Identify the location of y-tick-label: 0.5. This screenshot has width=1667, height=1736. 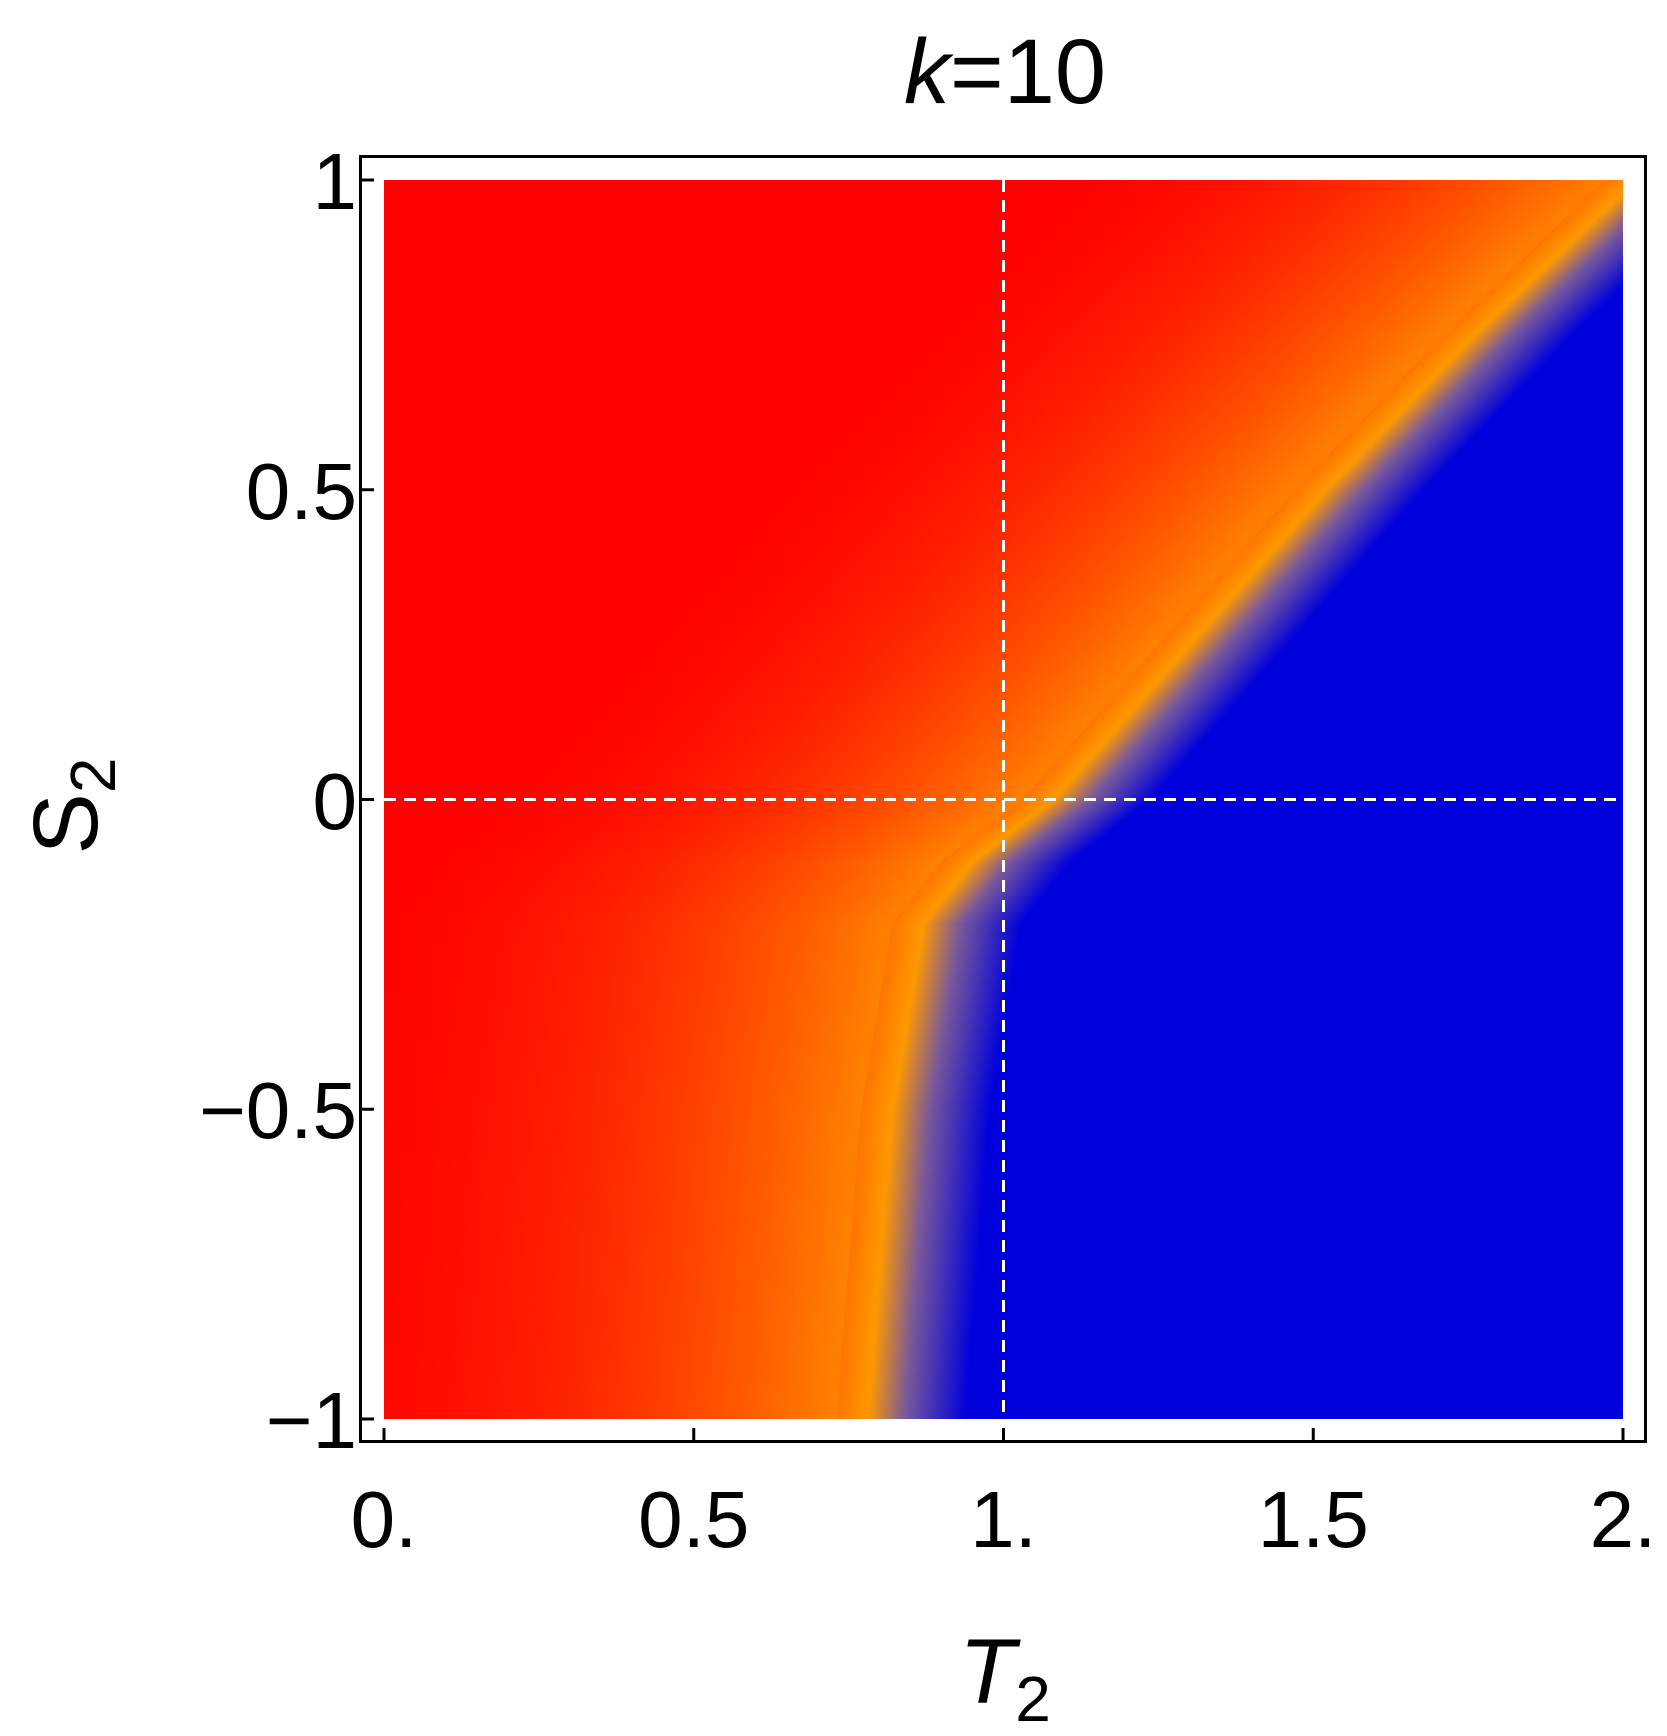
(301, 491).